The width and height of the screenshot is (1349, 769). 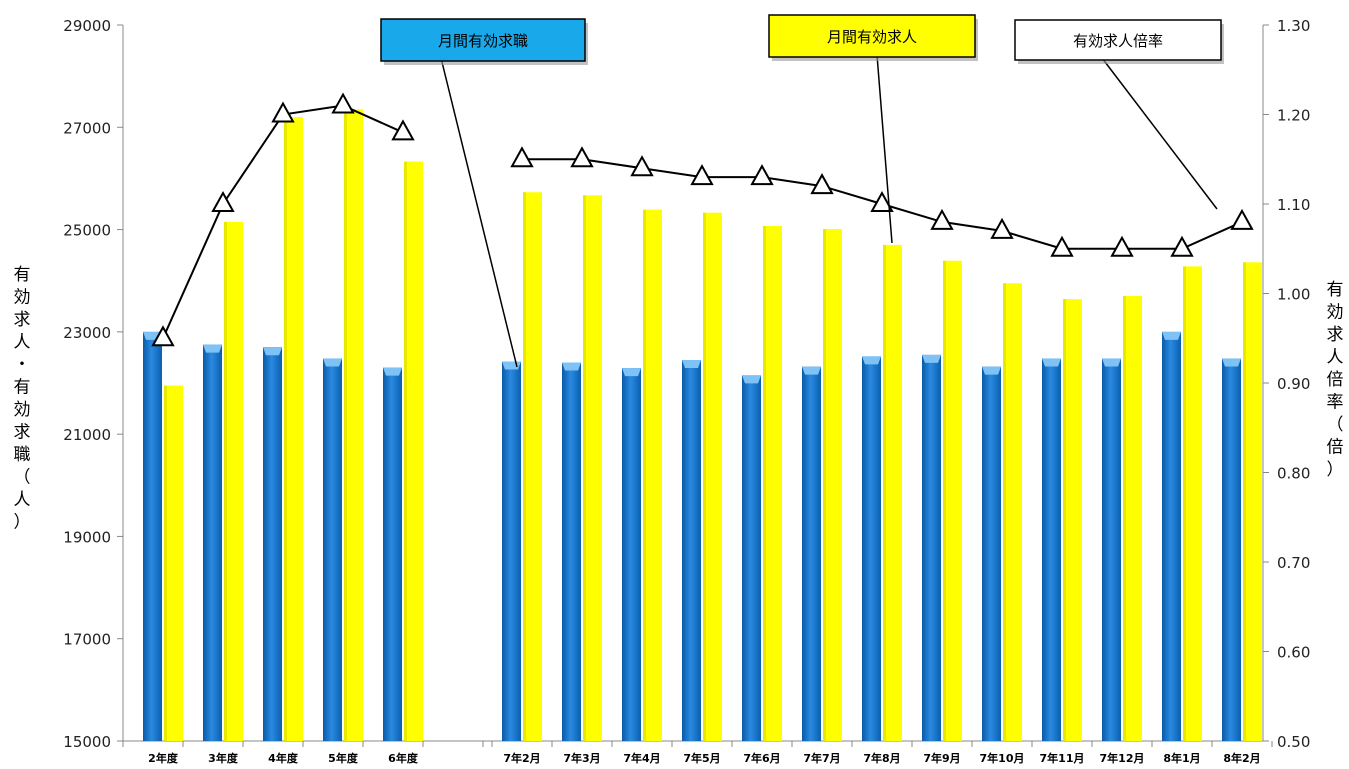 I want to click on x-category-label: 7年10月, so click(x=1002, y=758).